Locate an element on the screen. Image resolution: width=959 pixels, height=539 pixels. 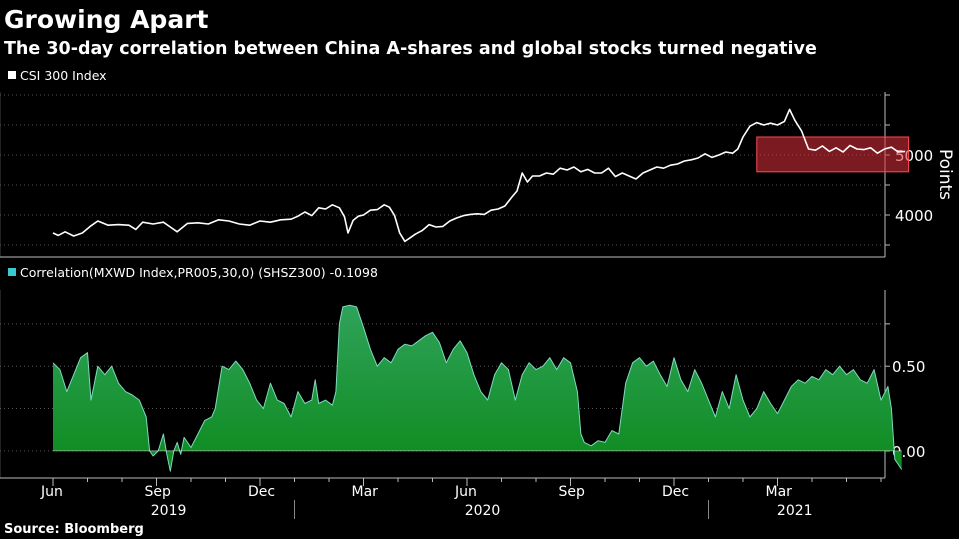
top-y-axis-title: Points is located at coordinates (945, 174).